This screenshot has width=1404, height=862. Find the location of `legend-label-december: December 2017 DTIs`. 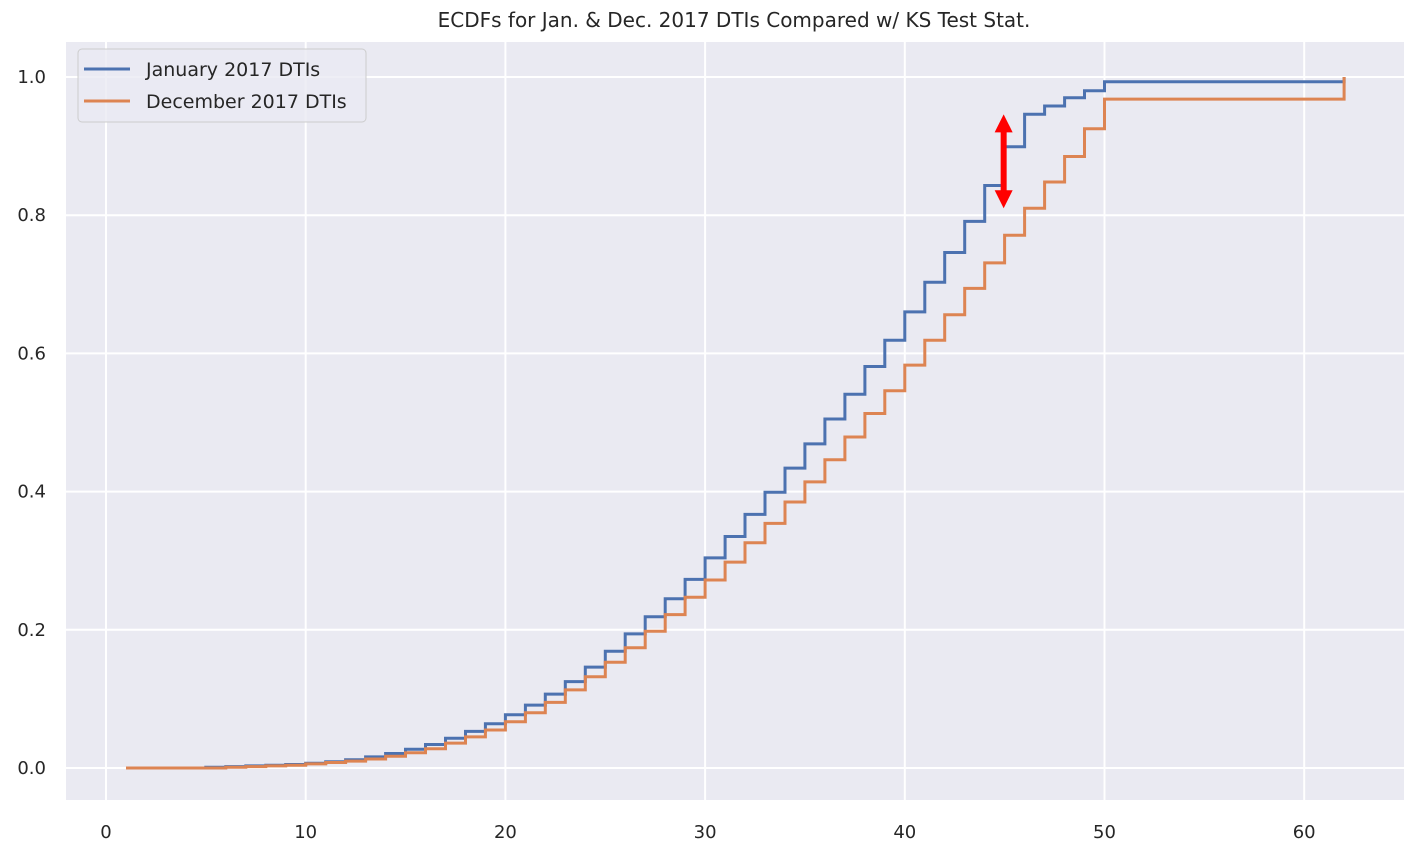

legend-label-december: December 2017 DTIs is located at coordinates (246, 102).